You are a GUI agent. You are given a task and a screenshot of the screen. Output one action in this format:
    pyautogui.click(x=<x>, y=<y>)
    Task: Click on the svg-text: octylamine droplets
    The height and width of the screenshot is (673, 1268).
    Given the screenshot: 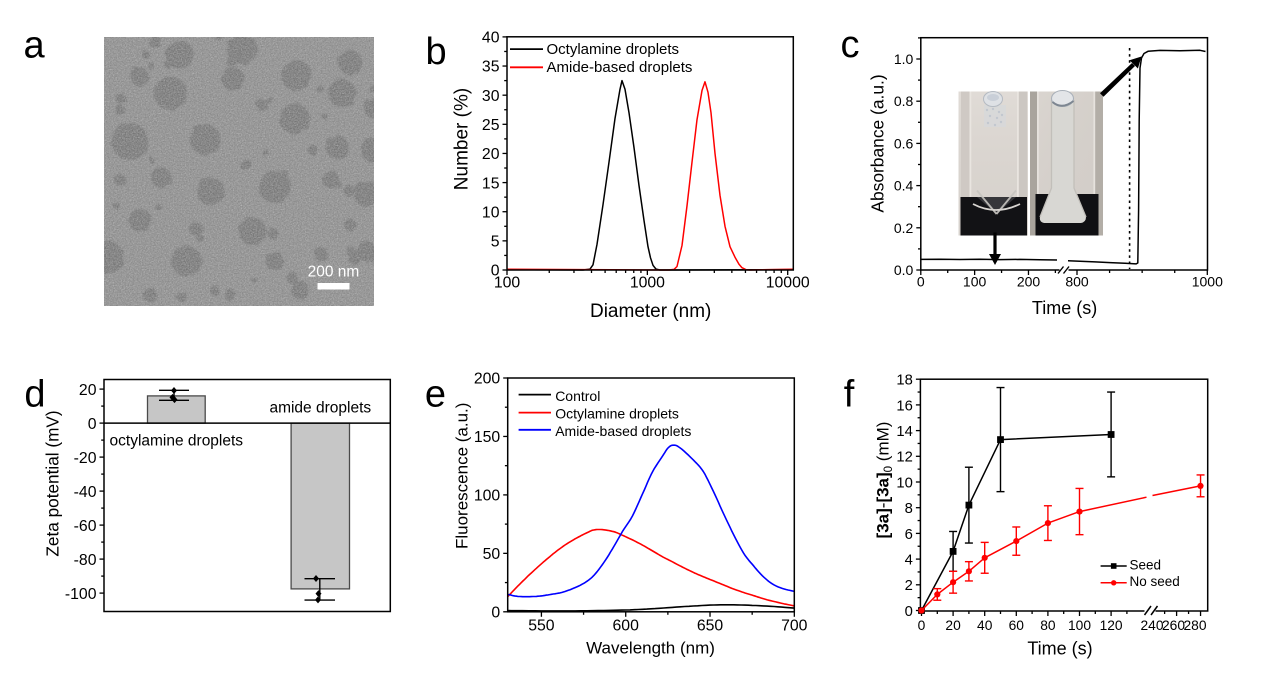 What is the action you would take?
    pyautogui.click(x=177, y=441)
    